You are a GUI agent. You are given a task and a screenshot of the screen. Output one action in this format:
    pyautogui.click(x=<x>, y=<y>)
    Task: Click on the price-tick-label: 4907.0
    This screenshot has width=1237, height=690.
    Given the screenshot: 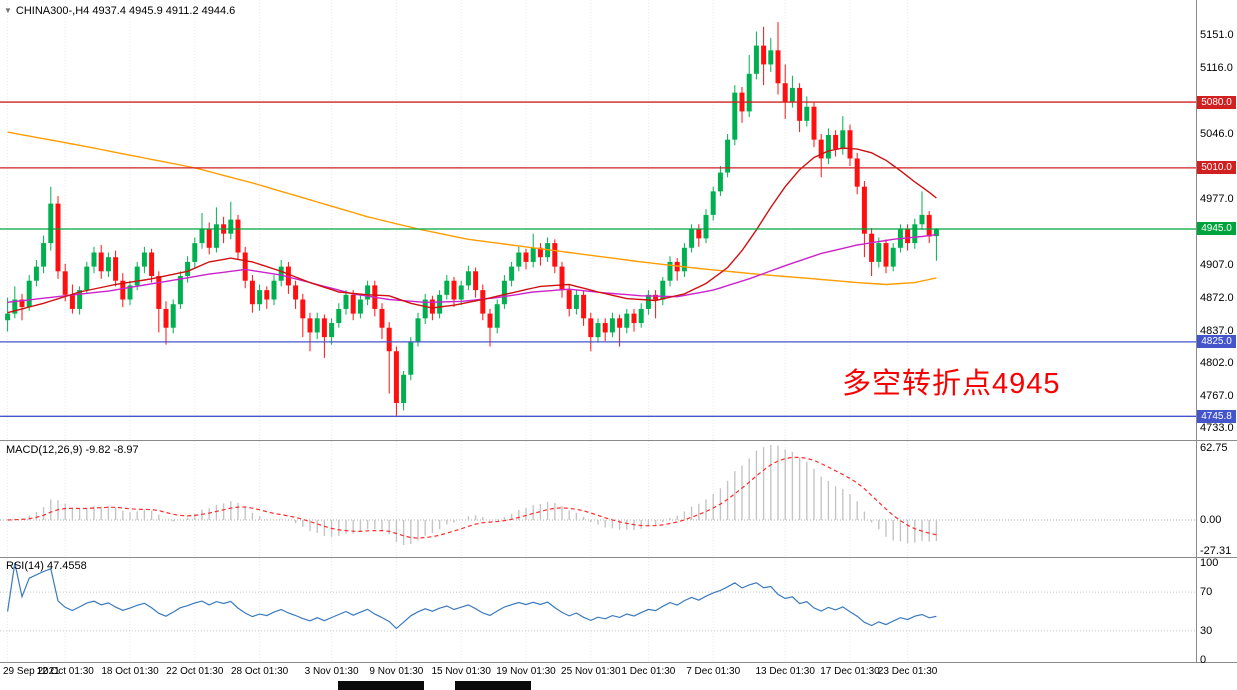 What is the action you would take?
    pyautogui.click(x=1217, y=264)
    